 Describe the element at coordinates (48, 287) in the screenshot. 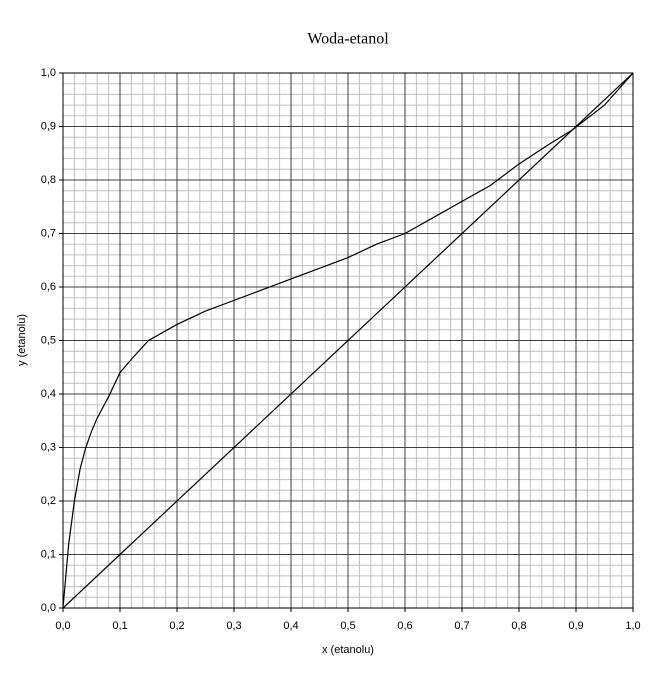

I see `y-tick-label: 0,6` at that location.